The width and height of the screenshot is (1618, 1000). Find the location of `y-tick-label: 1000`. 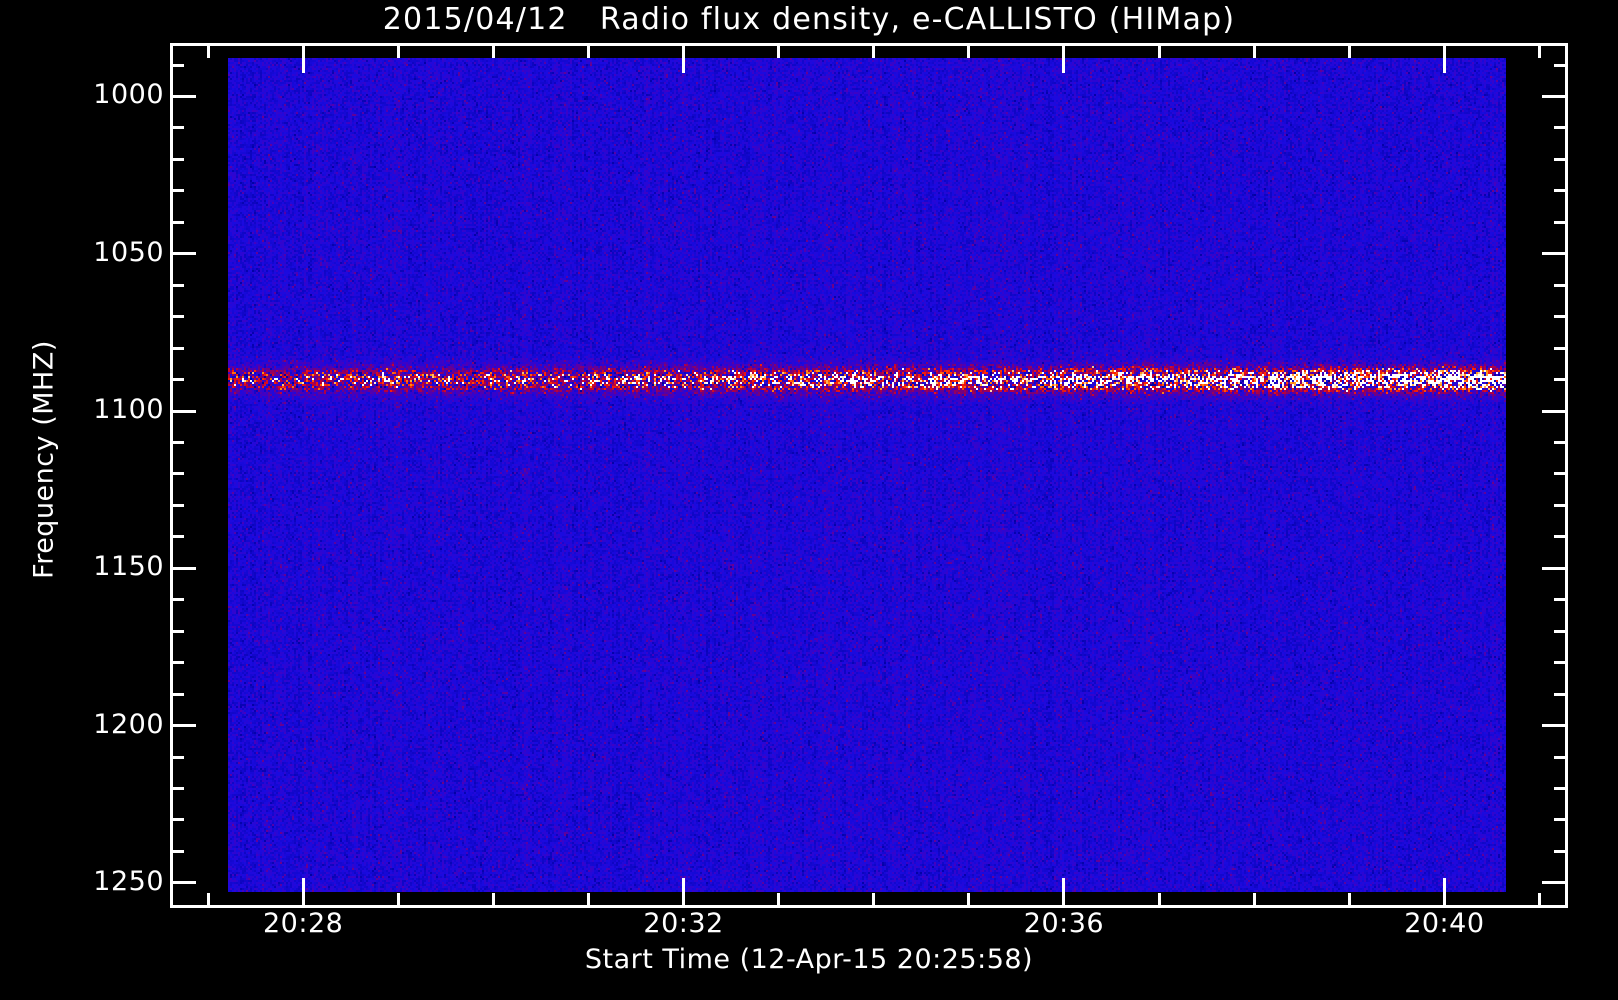

y-tick-label: 1000 is located at coordinates (128, 95).